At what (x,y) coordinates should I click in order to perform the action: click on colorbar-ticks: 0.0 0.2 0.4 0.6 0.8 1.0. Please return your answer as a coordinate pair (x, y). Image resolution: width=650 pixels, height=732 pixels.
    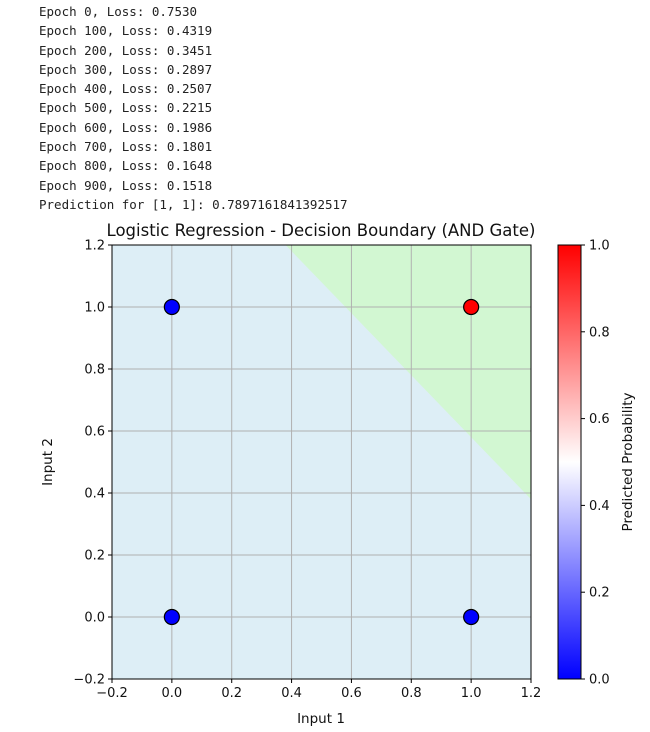
    Looking at the image, I should click on (595, 463).